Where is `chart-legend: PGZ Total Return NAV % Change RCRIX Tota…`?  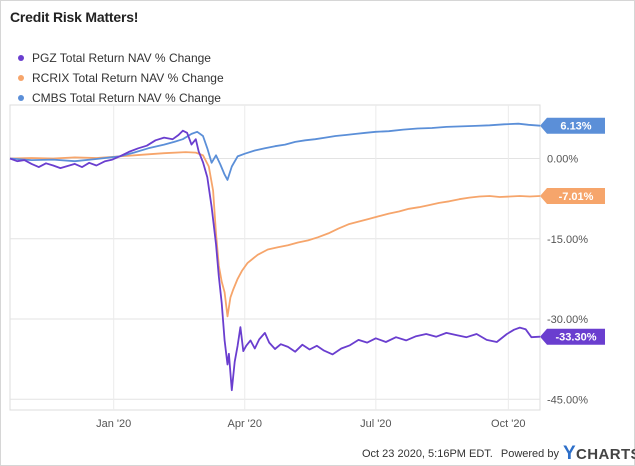 chart-legend: PGZ Total Return NAV % Change RCRIX Tota… is located at coordinates (121, 78).